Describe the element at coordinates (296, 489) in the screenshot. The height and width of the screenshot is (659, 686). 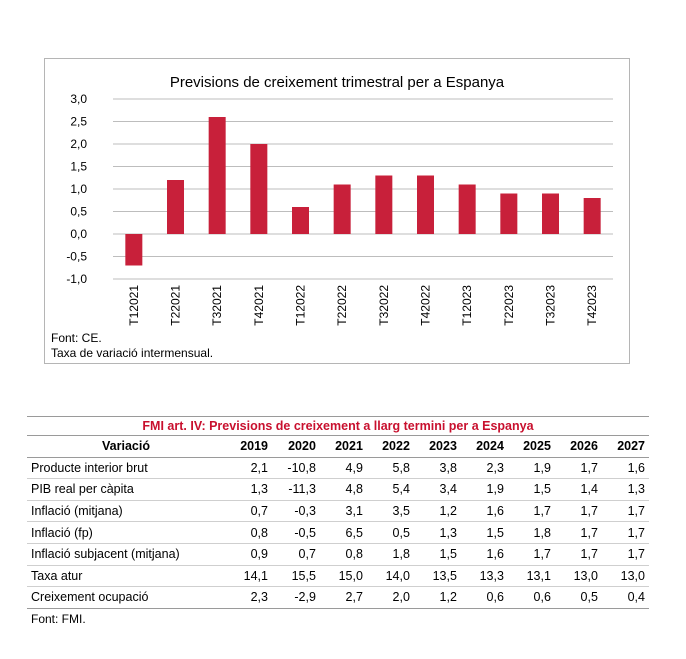
I see `table-cell: -11,3` at that location.